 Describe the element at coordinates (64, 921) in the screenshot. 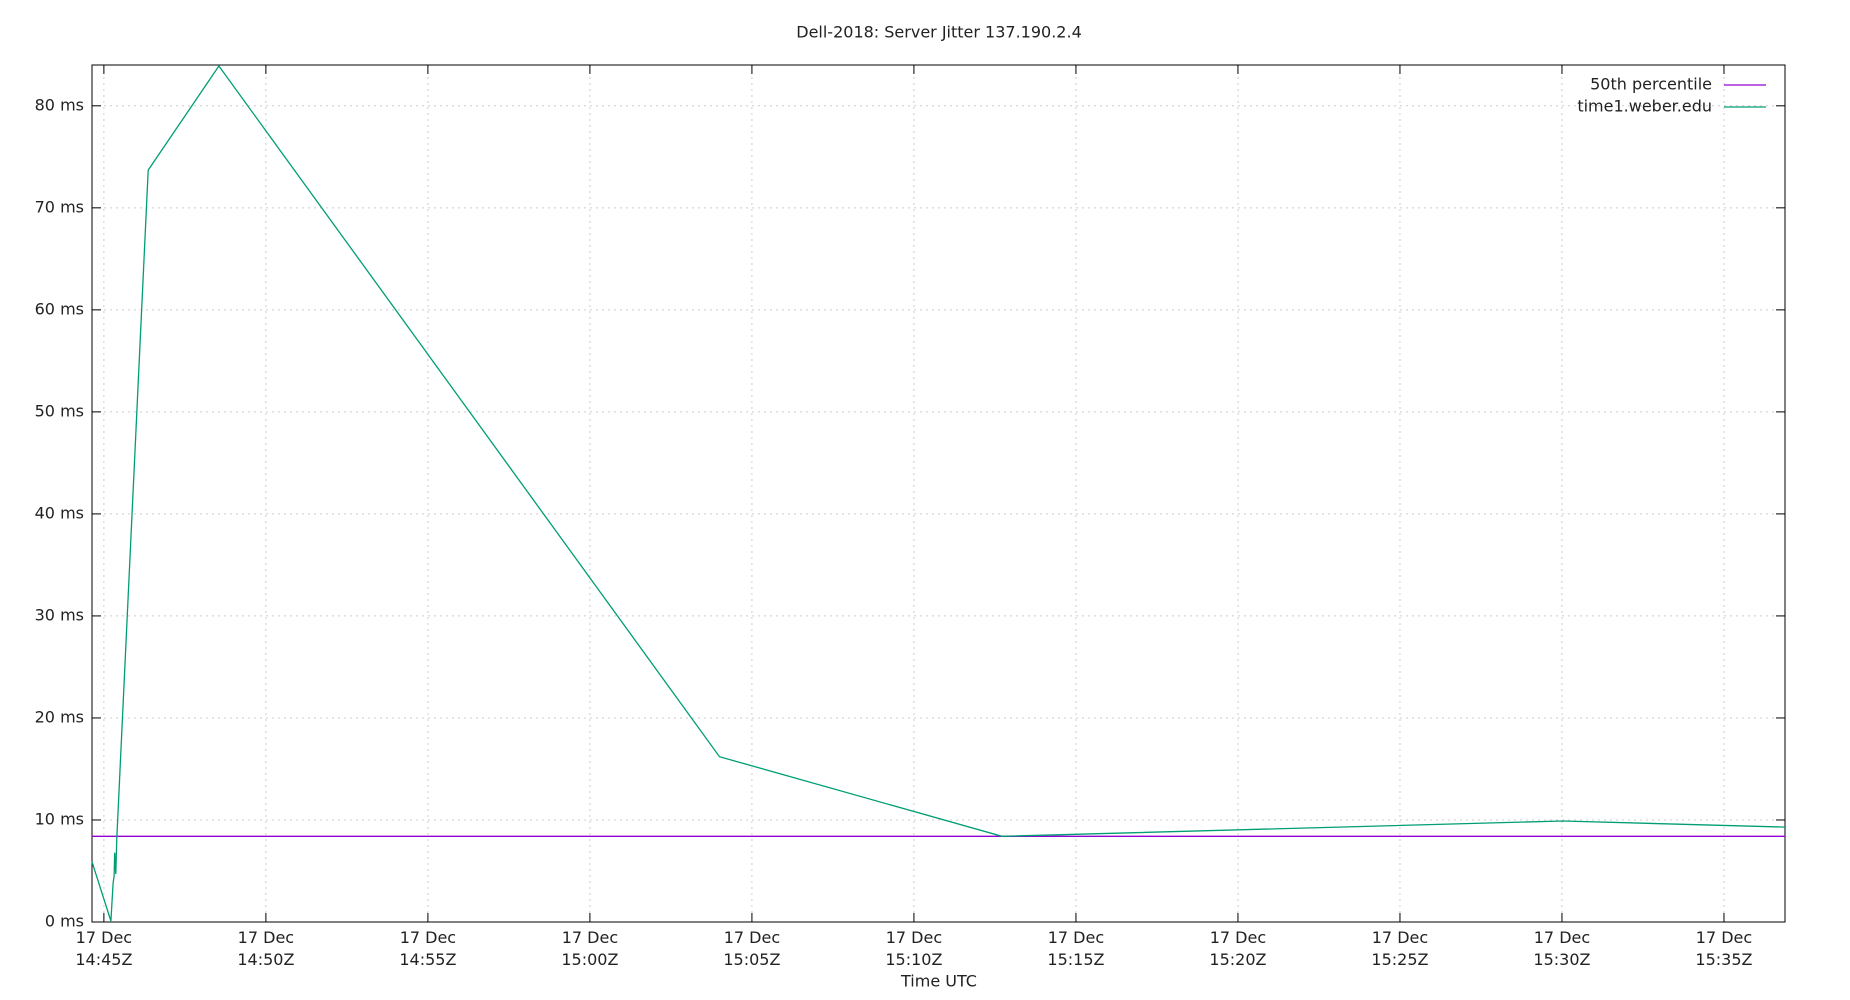

I see `y-tick-label: 0 ms` at that location.